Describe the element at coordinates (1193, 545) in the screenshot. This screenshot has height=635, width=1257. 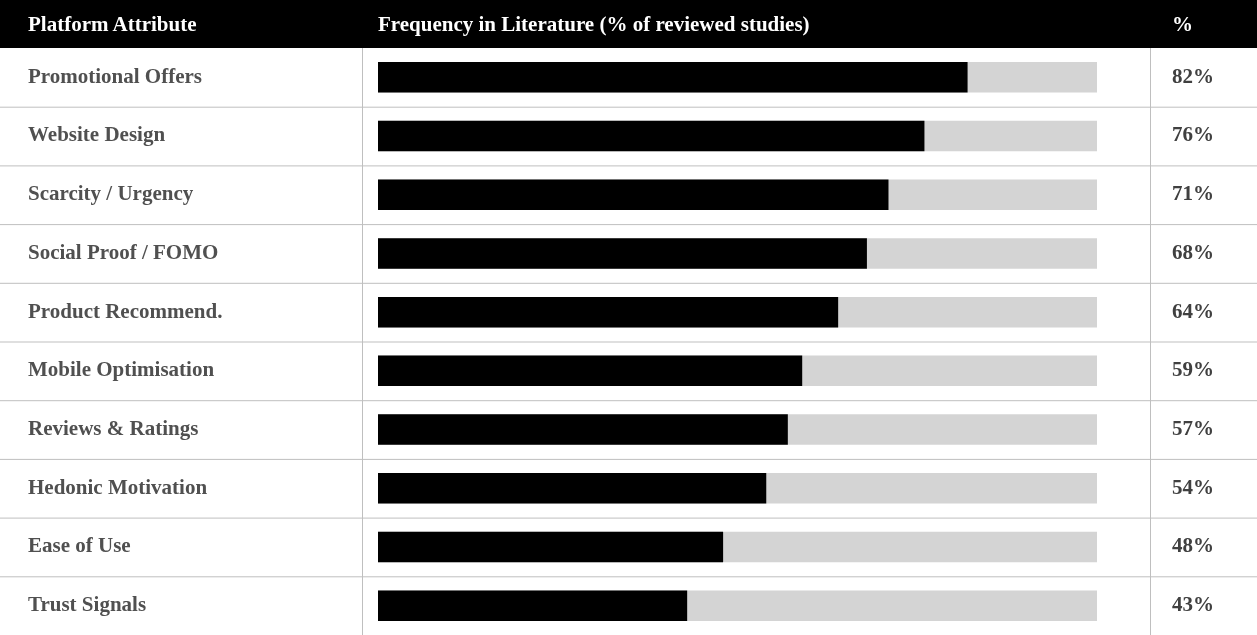
I see `data-label: 48%` at that location.